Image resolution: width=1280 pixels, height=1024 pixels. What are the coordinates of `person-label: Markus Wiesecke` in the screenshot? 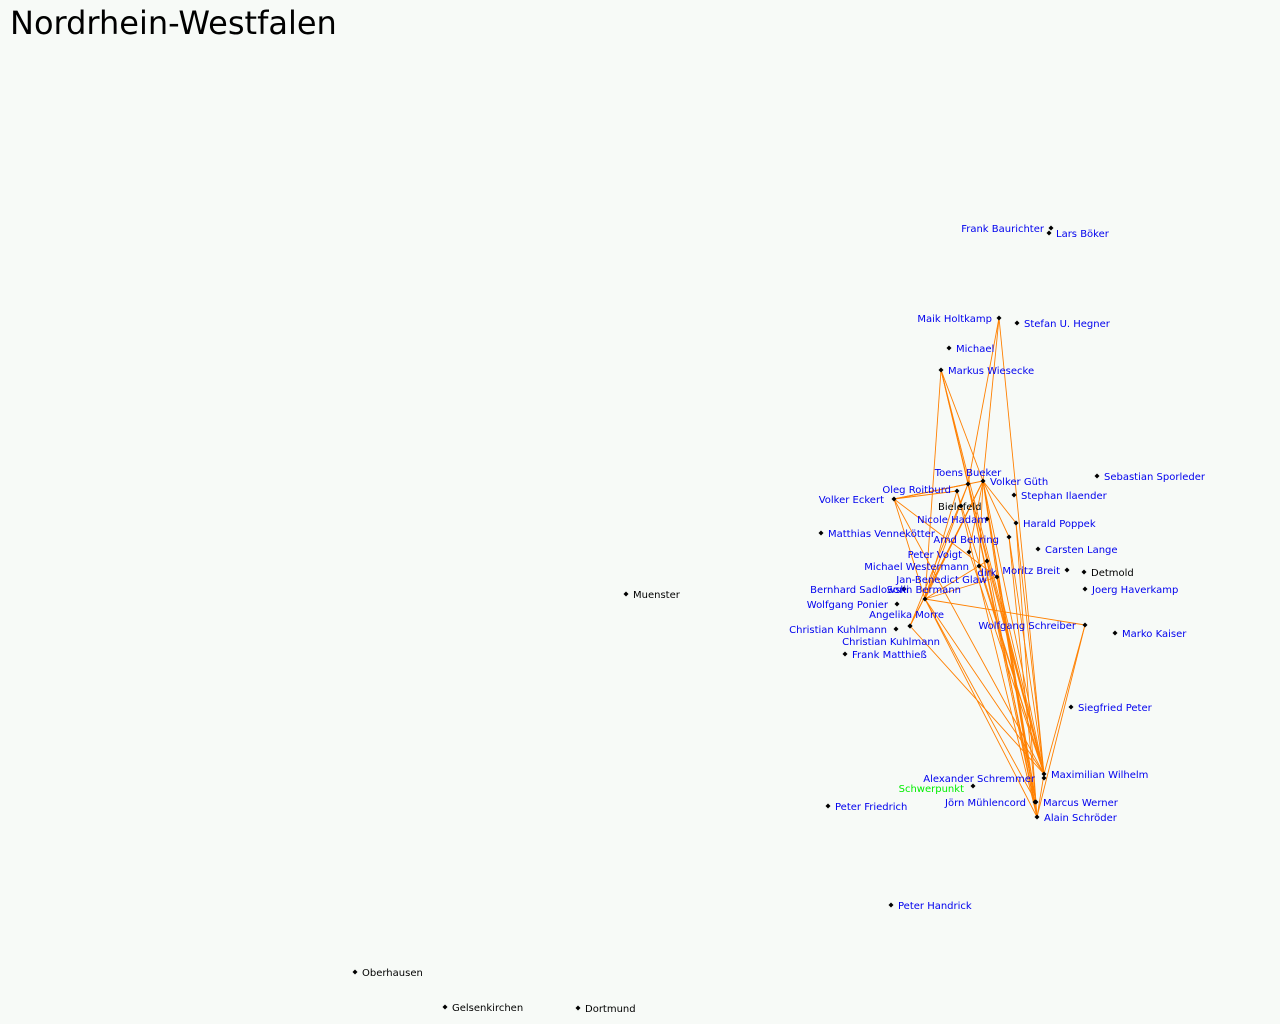 It's located at (991, 371).